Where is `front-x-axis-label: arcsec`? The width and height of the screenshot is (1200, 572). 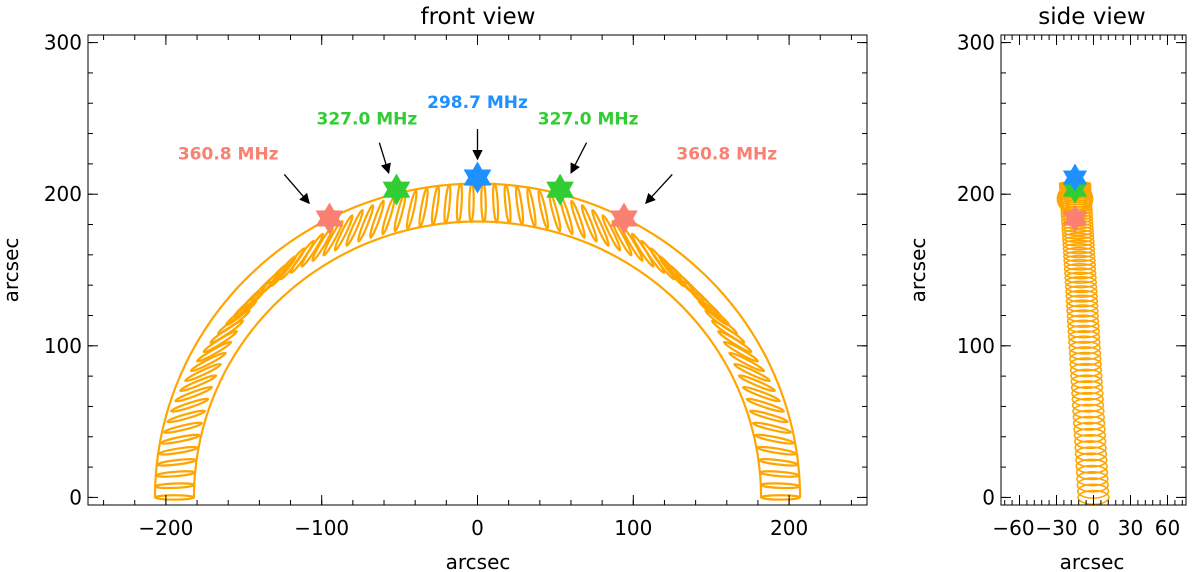
front-x-axis-label: arcsec is located at coordinates (478, 561).